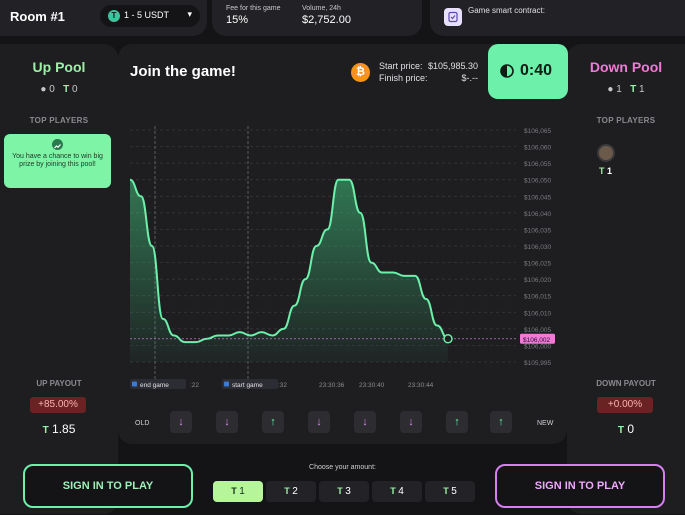 The width and height of the screenshot is (685, 515). What do you see at coordinates (506, 10) in the screenshot?
I see `contract-label: Game smart contract:` at bounding box center [506, 10].